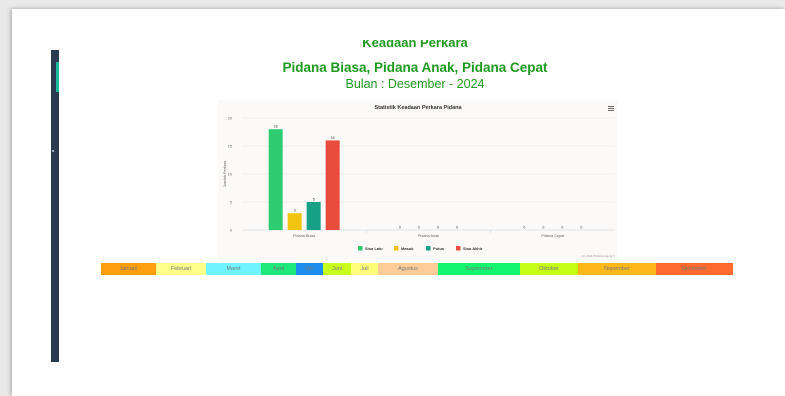 This screenshot has height=396, width=785. Describe the element at coordinates (233, 269) in the screenshot. I see `month-button-maret: Maret` at that location.